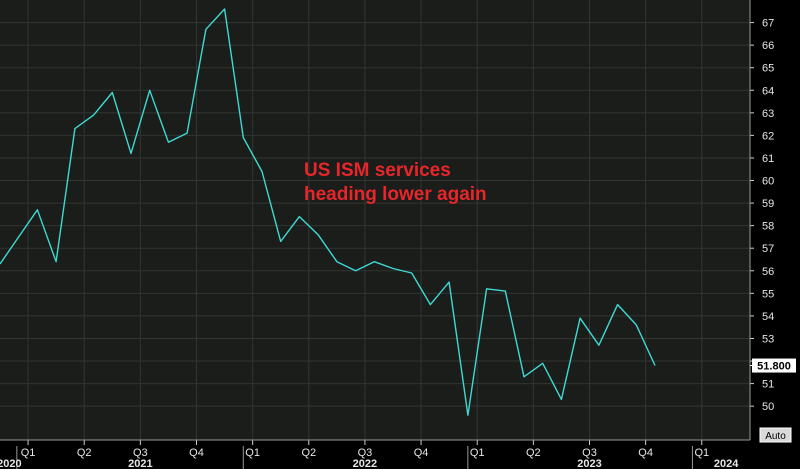 Image resolution: width=800 pixels, height=469 pixels. Describe the element at coordinates (140, 463) in the screenshot. I see `x-year-label: 2021` at that location.